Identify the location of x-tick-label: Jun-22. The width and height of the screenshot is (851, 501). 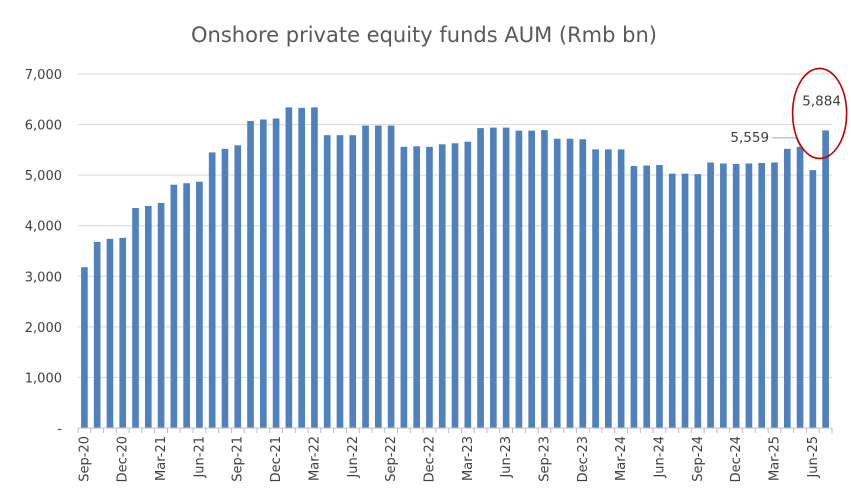
(353, 457).